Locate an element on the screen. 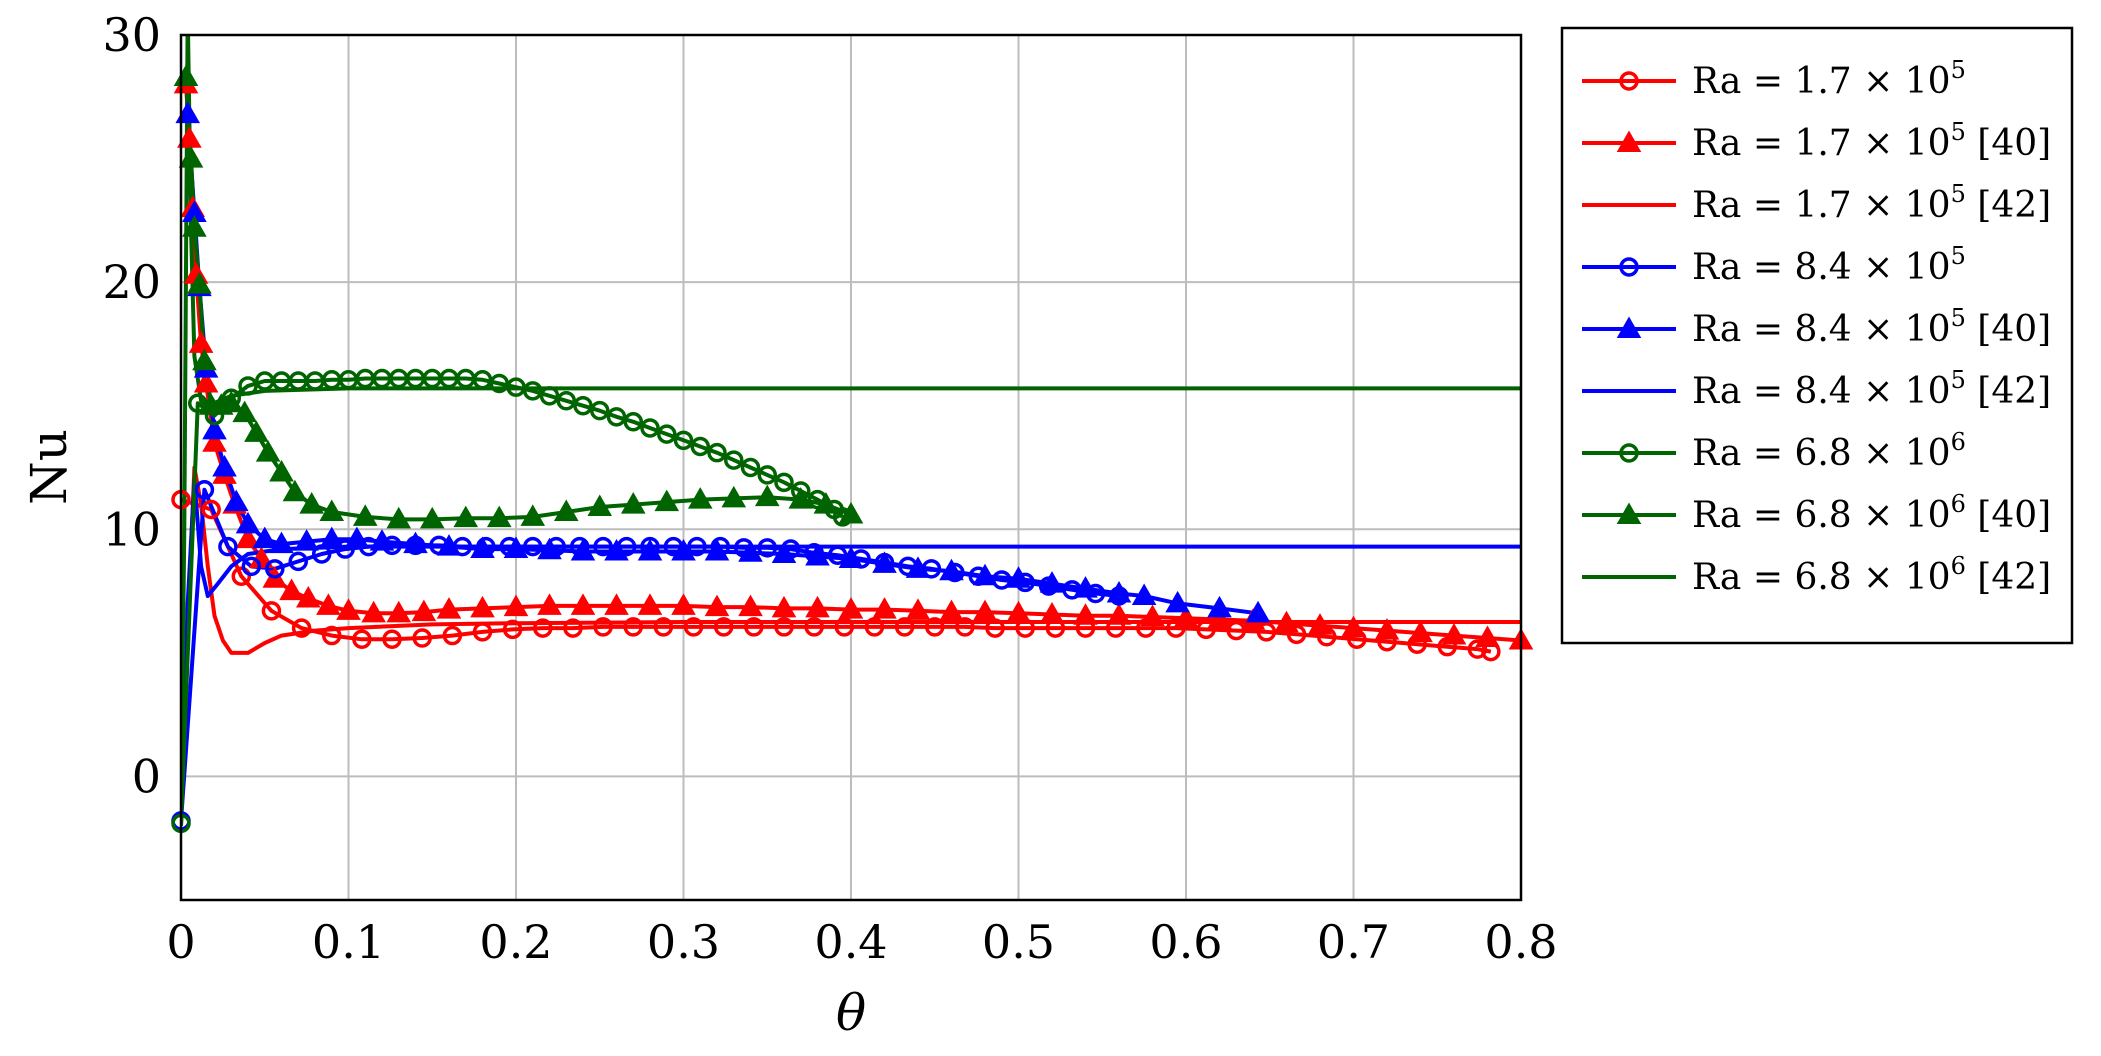 The height and width of the screenshot is (1056, 2101). legend-entry: Ra = 1.7 × 105 is located at coordinates (1774, 79).